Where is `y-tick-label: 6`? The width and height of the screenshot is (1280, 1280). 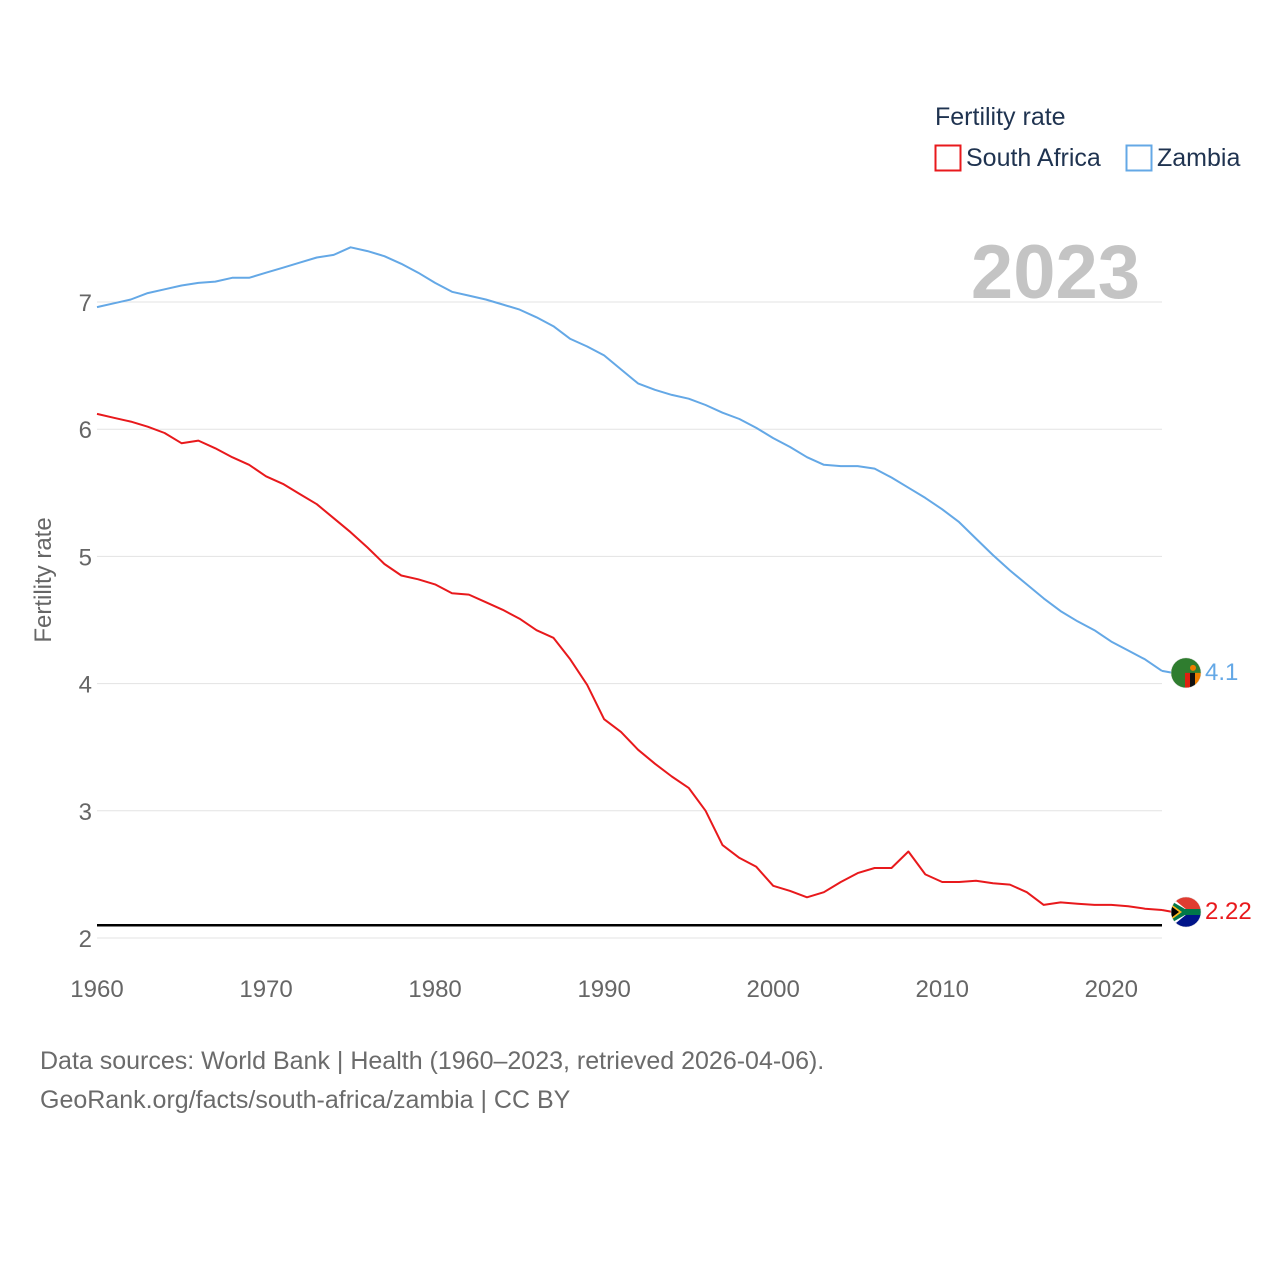 y-tick-label: 6 is located at coordinates (85, 430).